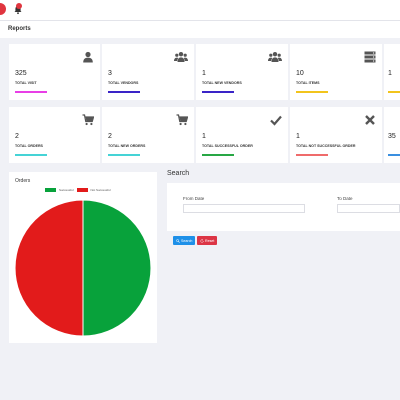 This screenshot has height=400, width=400. I want to click on to-date-input, so click(368, 208).